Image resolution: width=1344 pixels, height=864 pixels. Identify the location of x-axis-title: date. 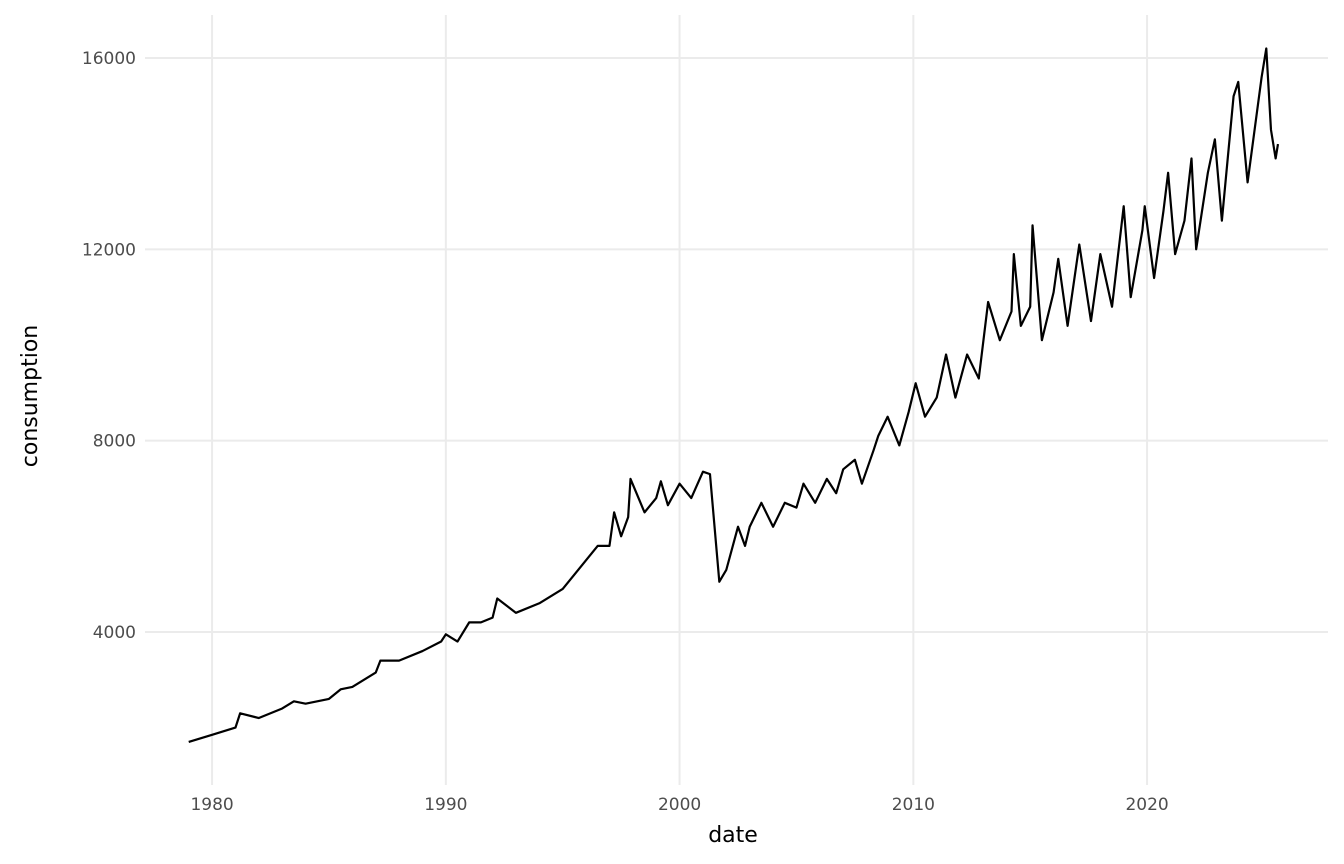
(733, 835).